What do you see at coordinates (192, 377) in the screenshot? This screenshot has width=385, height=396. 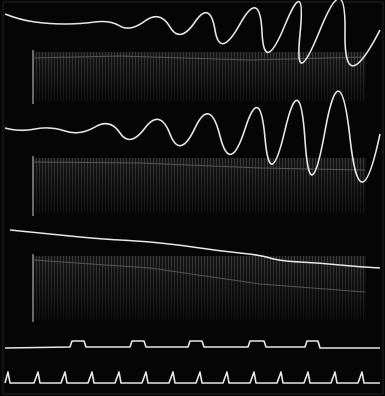 I see `timing-trace` at bounding box center [192, 377].